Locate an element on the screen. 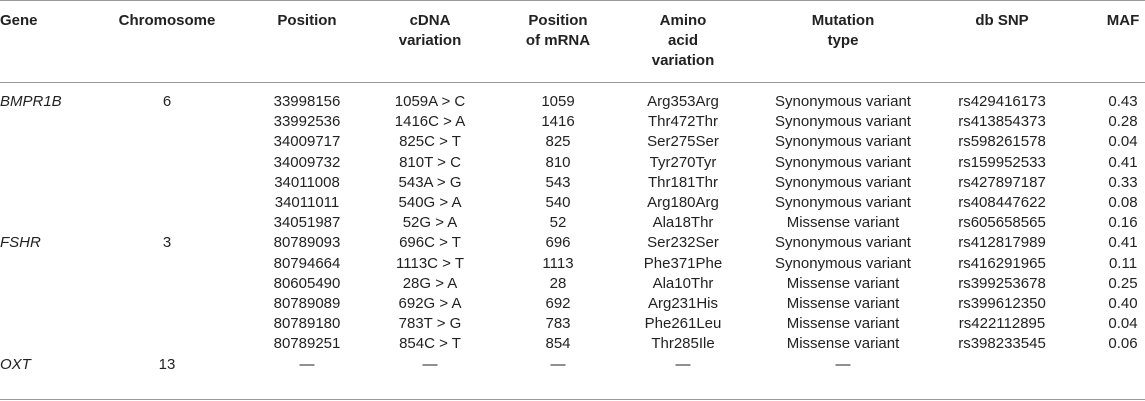 The image size is (1145, 401). cell-amino-acid-variation: Tyr270Tyr is located at coordinates (683, 162).